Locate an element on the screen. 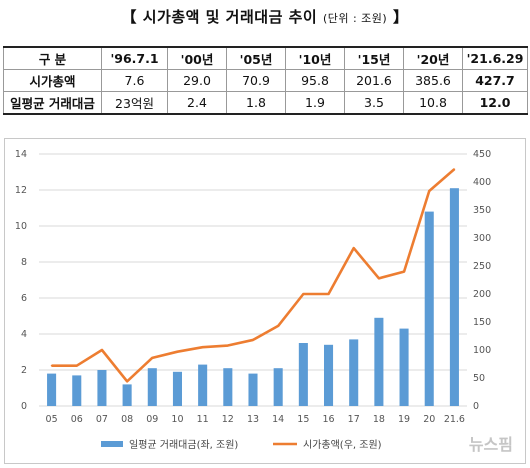 The height and width of the screenshot is (468, 530). x-tick-label: 15 is located at coordinates (303, 419).